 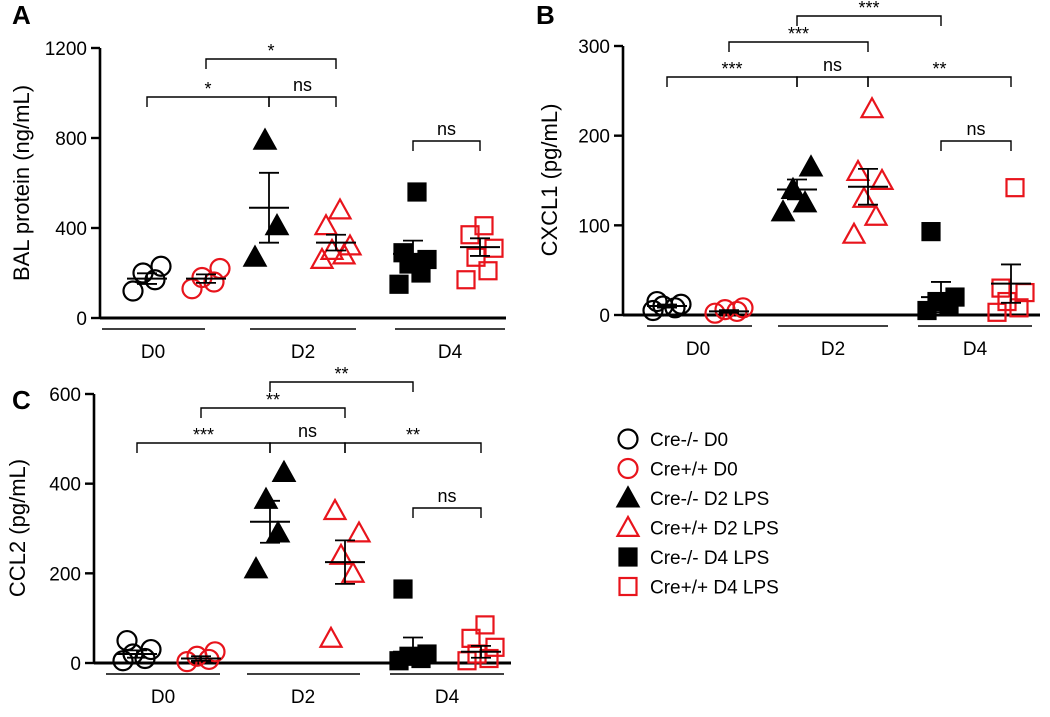 I want to click on y-tick-label: 800, so click(x=71, y=139).